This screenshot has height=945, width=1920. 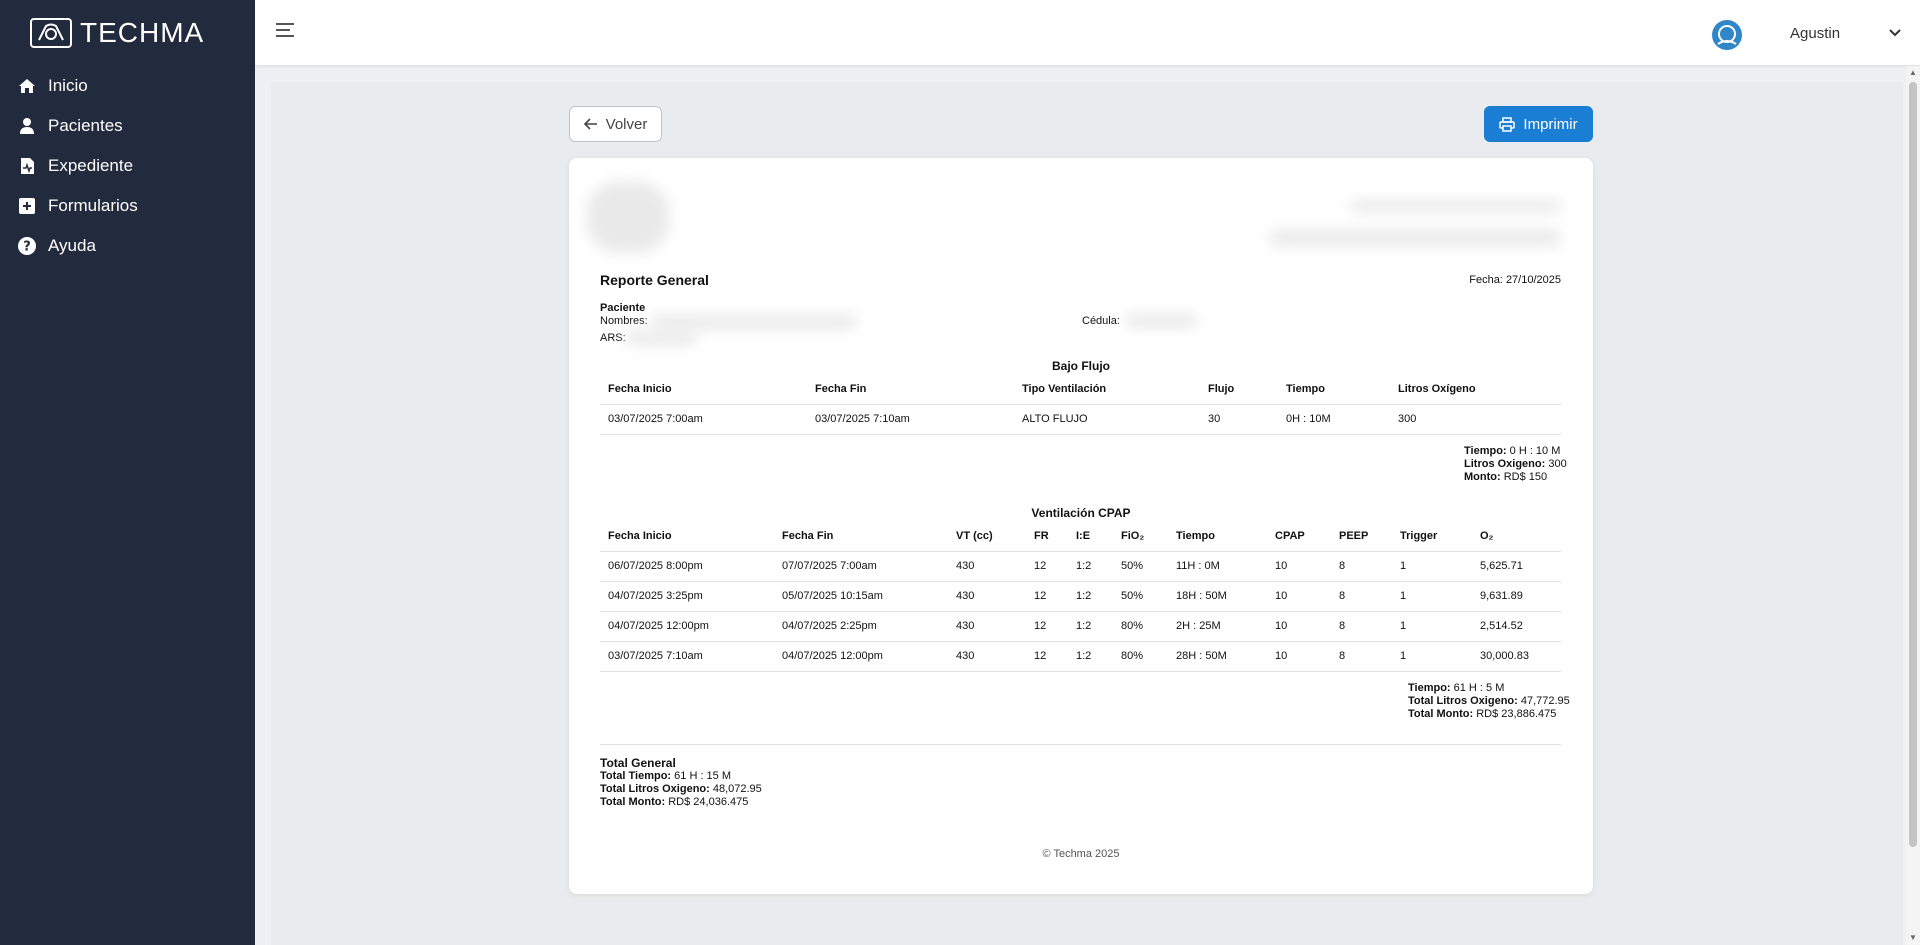 What do you see at coordinates (590, 124) in the screenshot?
I see `arrow-left-icon` at bounding box center [590, 124].